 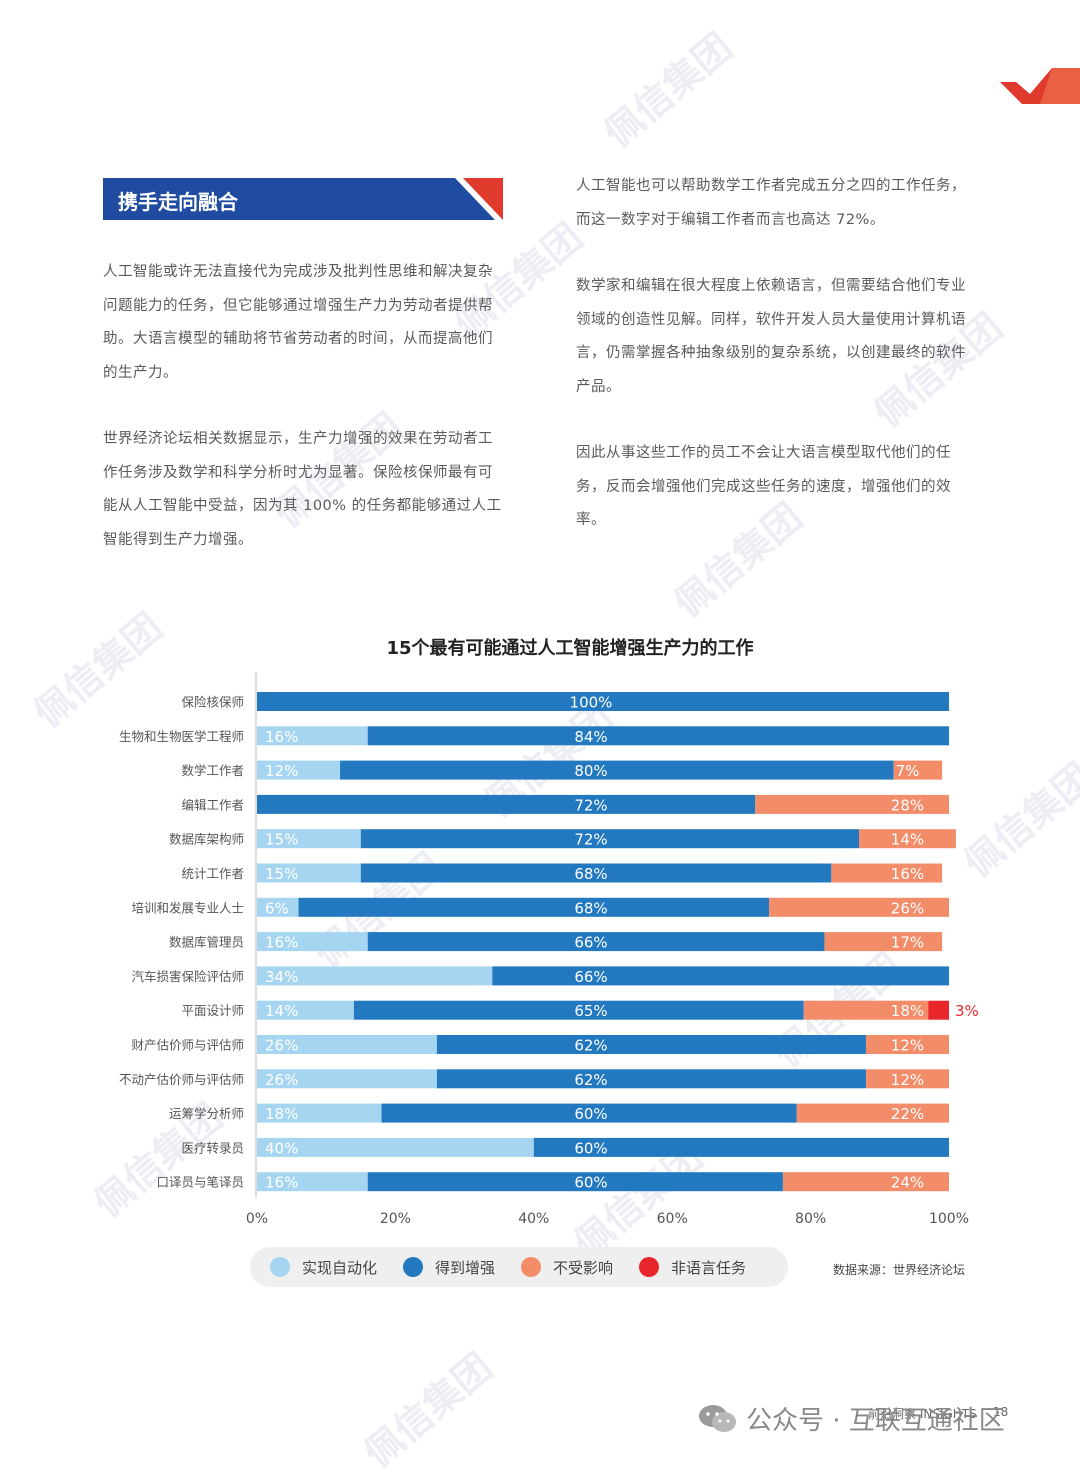 What do you see at coordinates (590, 1011) in the screenshot?
I see `data-label: 65%` at bounding box center [590, 1011].